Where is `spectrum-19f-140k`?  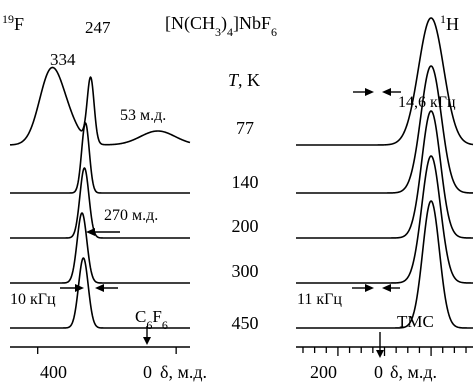
spectrum-19f-140k is located at coordinates (100, 158).